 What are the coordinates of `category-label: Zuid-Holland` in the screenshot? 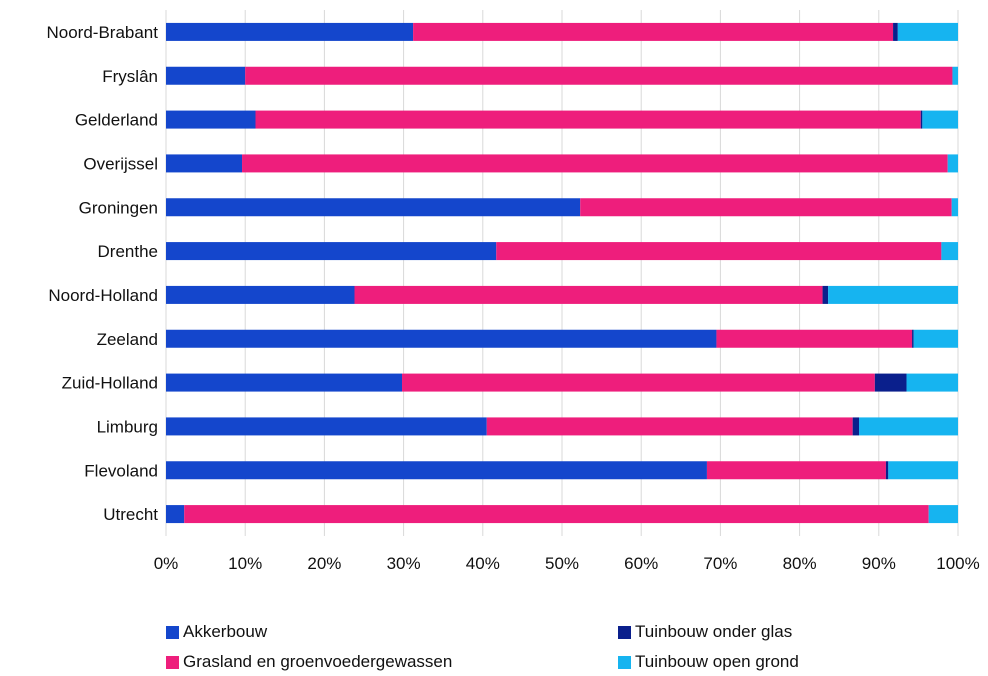 It's located at (110, 383).